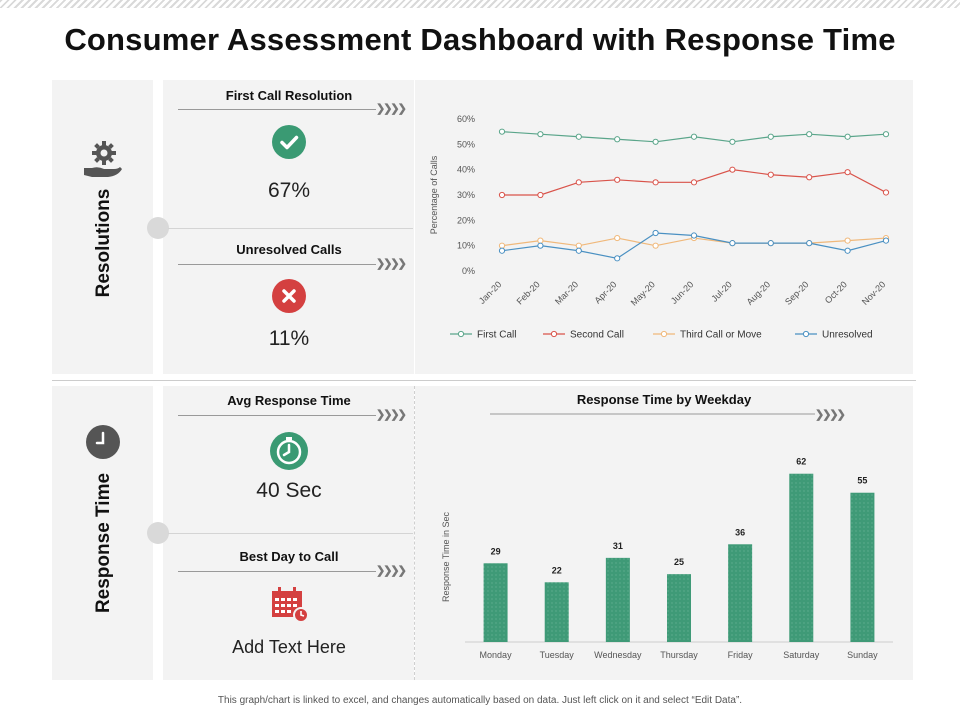 This screenshot has width=960, height=720. I want to click on unresolved-arrow-line, so click(277, 264).